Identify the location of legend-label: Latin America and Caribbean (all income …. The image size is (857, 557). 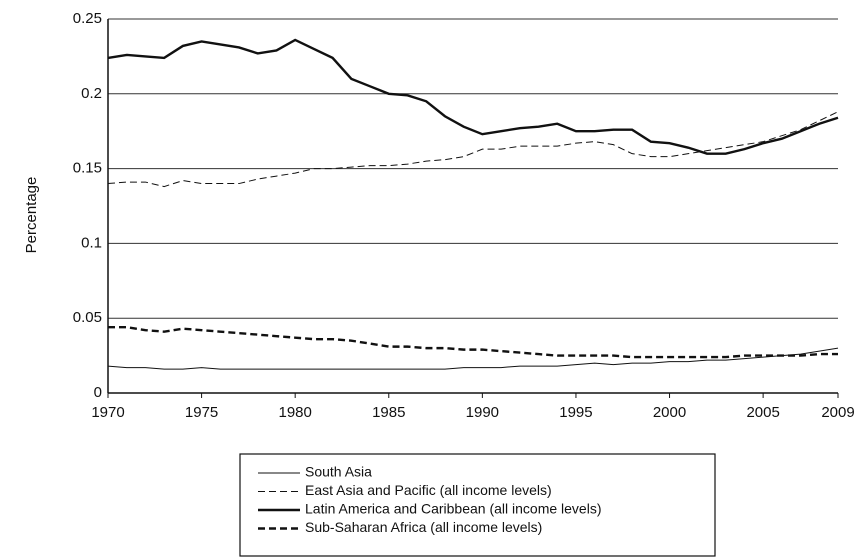
(453, 509).